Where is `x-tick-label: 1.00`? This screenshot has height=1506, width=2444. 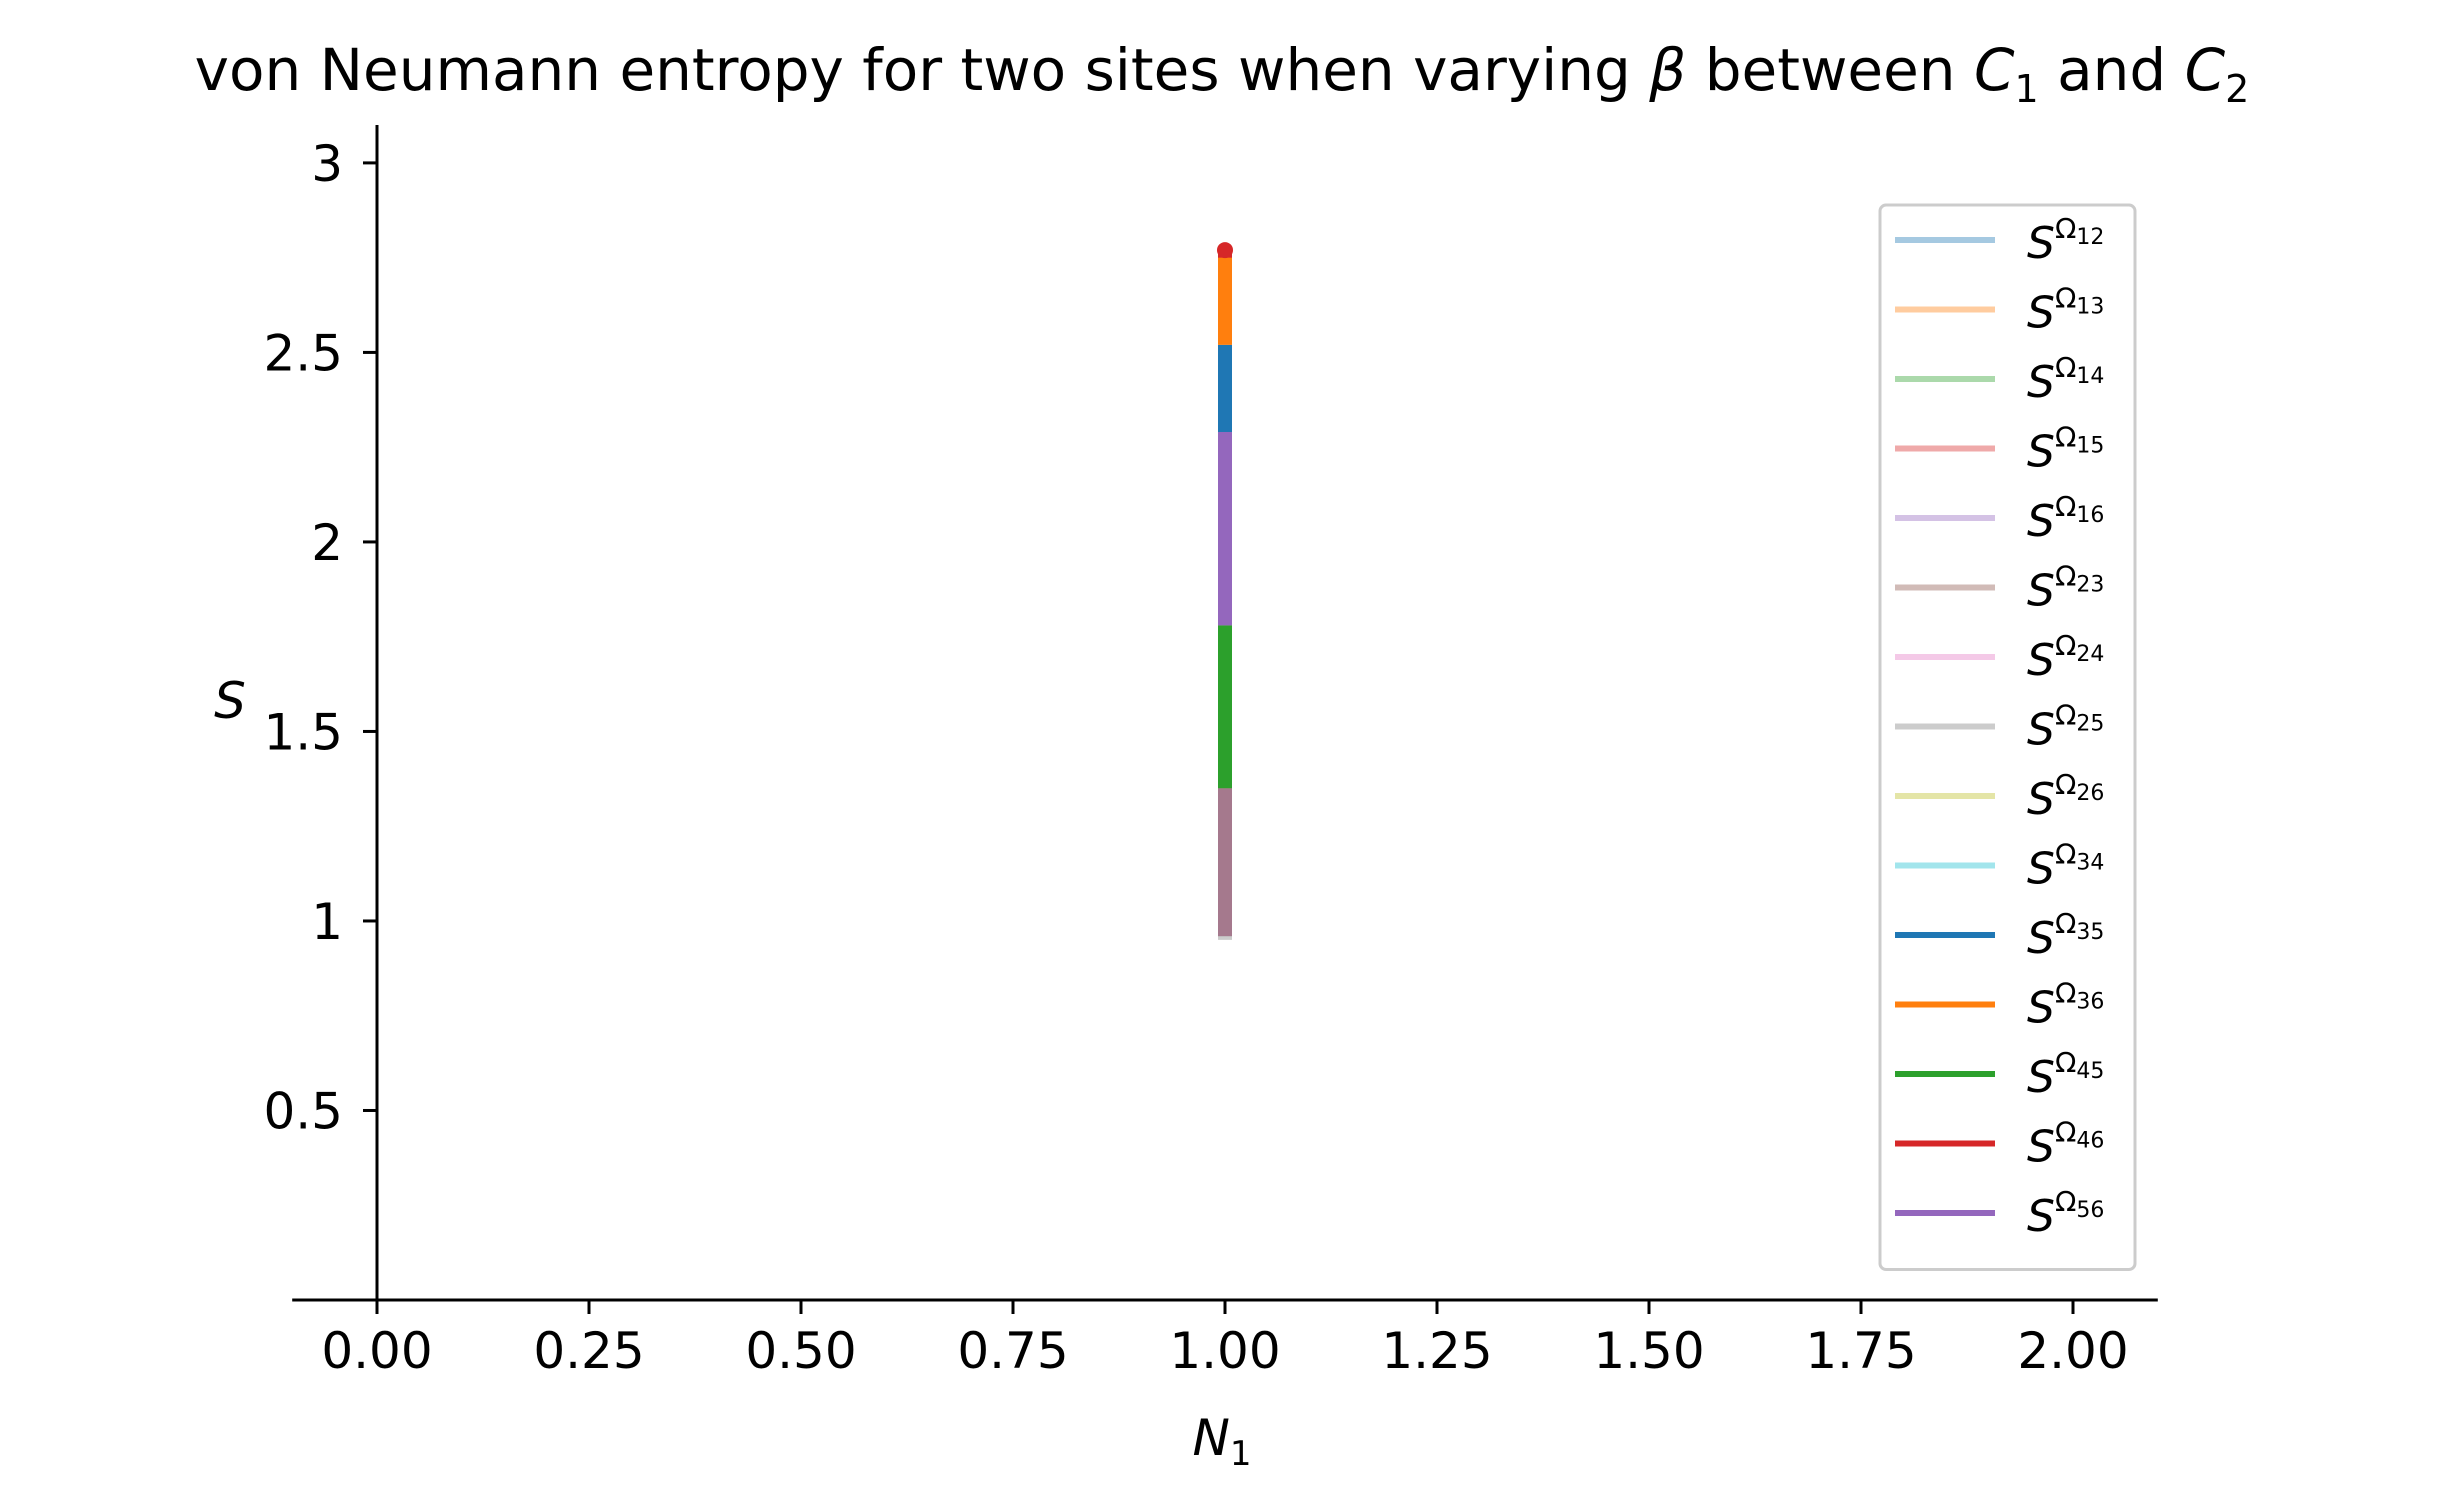 x-tick-label: 1.00 is located at coordinates (1224, 1351).